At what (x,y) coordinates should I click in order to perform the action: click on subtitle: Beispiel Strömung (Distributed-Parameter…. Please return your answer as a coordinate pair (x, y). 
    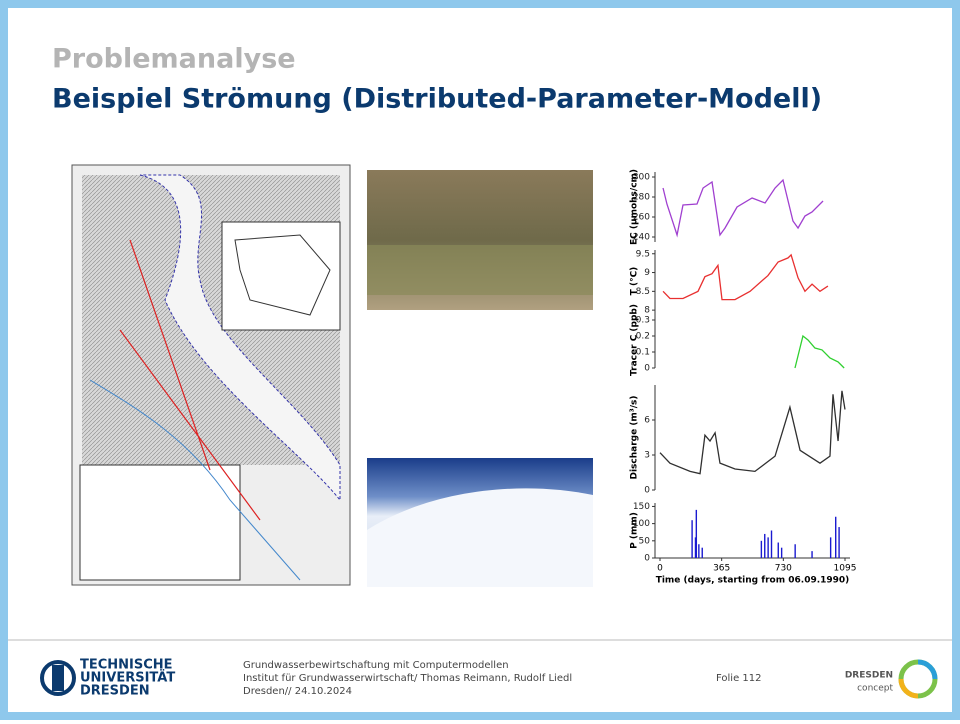
    Looking at the image, I should click on (437, 99).